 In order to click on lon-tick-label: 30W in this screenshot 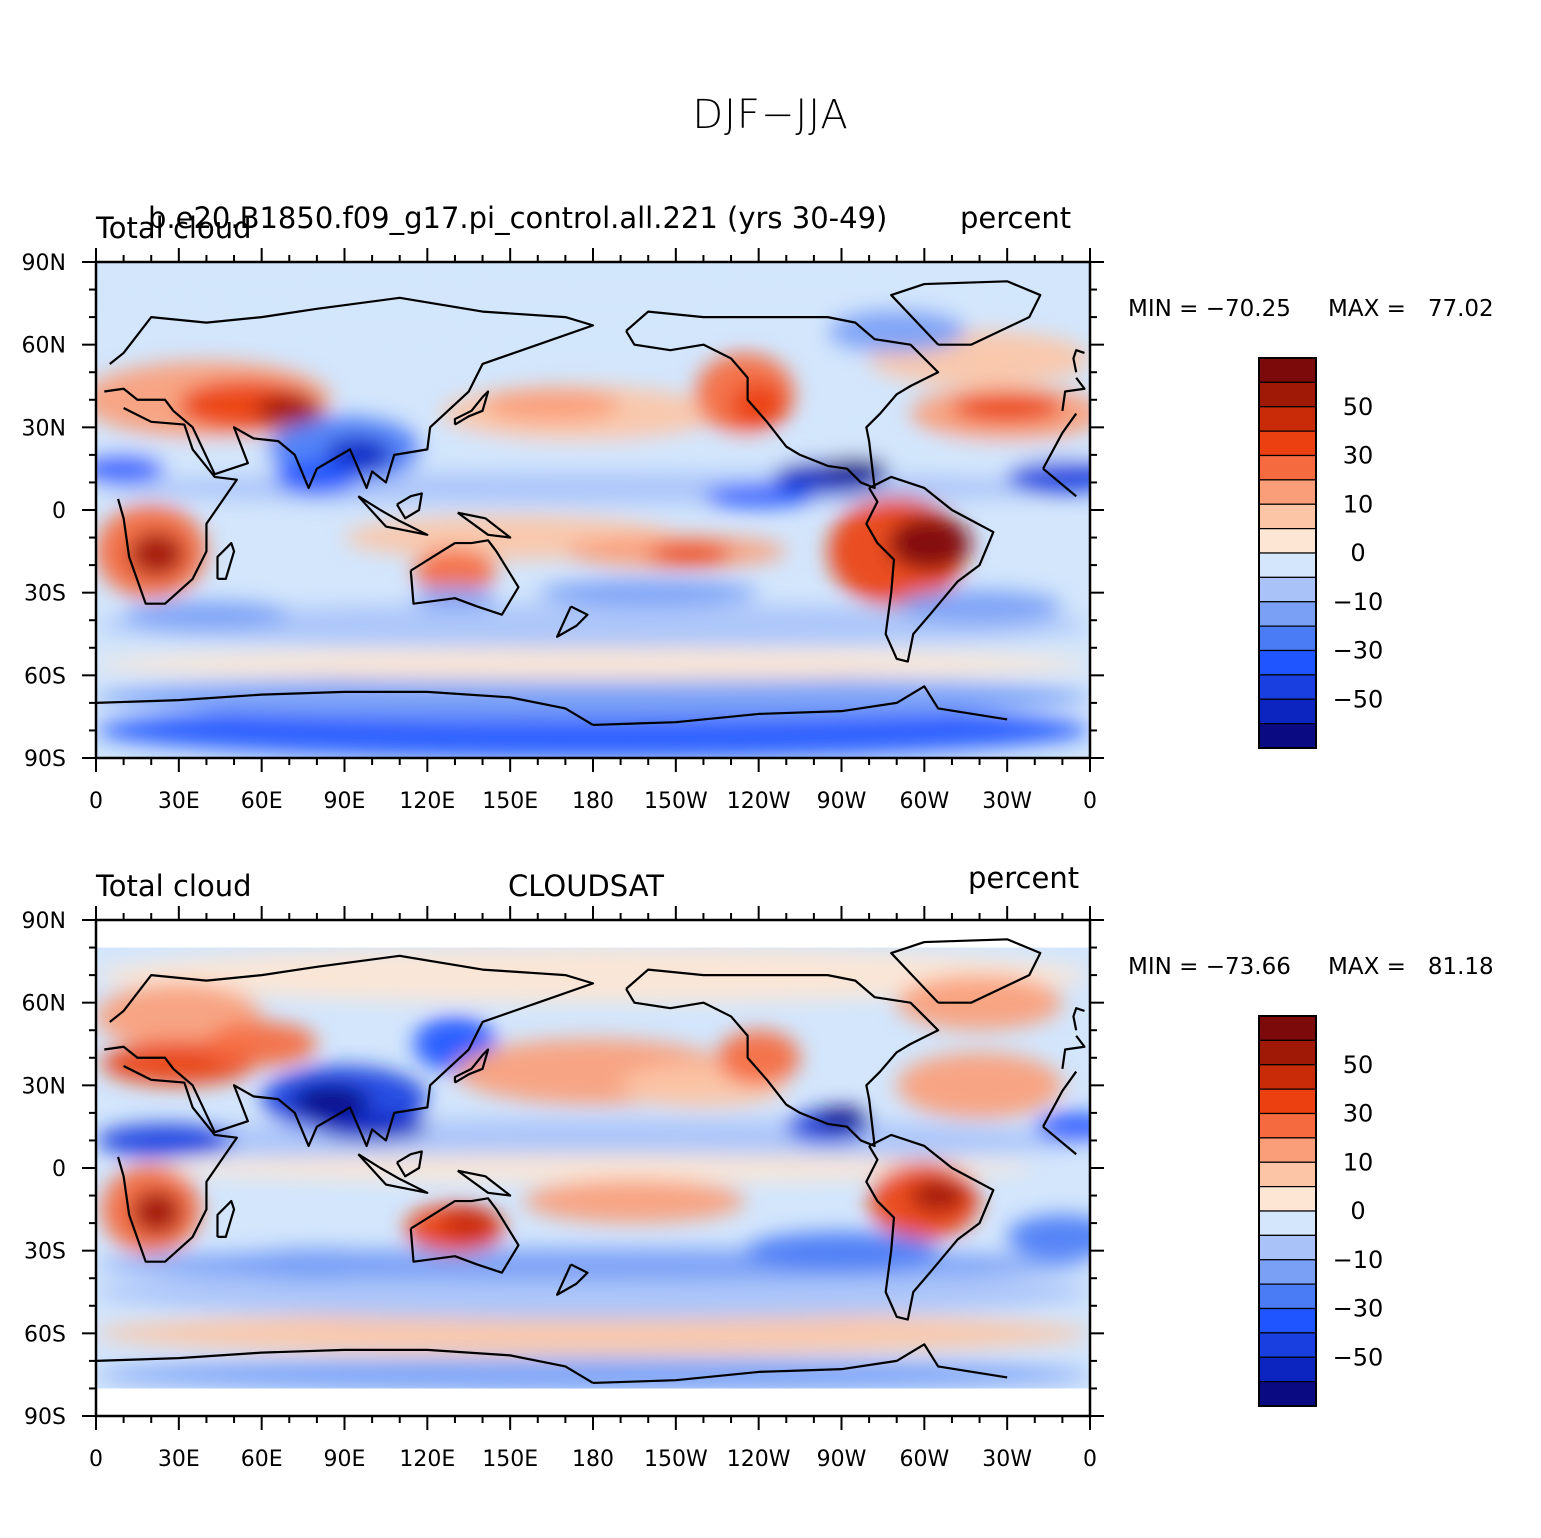, I will do `click(1007, 801)`.